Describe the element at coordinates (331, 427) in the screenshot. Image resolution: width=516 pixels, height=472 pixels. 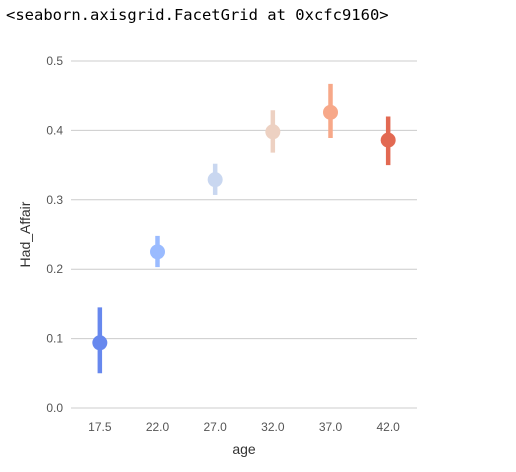
I see `x-tick-label: 37.0` at that location.